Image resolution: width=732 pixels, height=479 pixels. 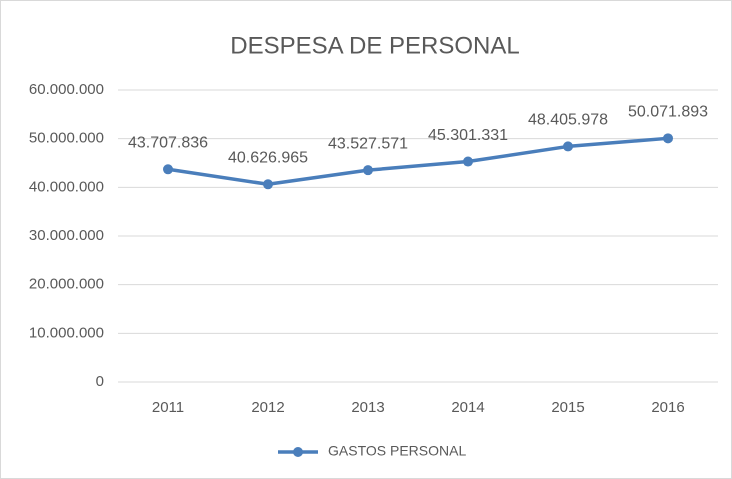 What do you see at coordinates (368, 143) in the screenshot?
I see `data-label: 43.527.571` at bounding box center [368, 143].